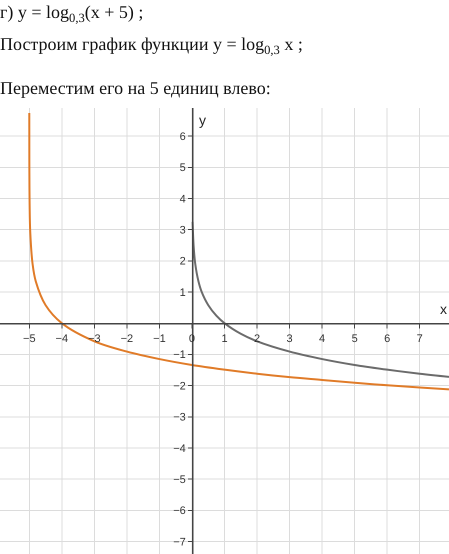  Describe the element at coordinates (179, 386) in the screenshot. I see `y-tick-label: −2` at that location.